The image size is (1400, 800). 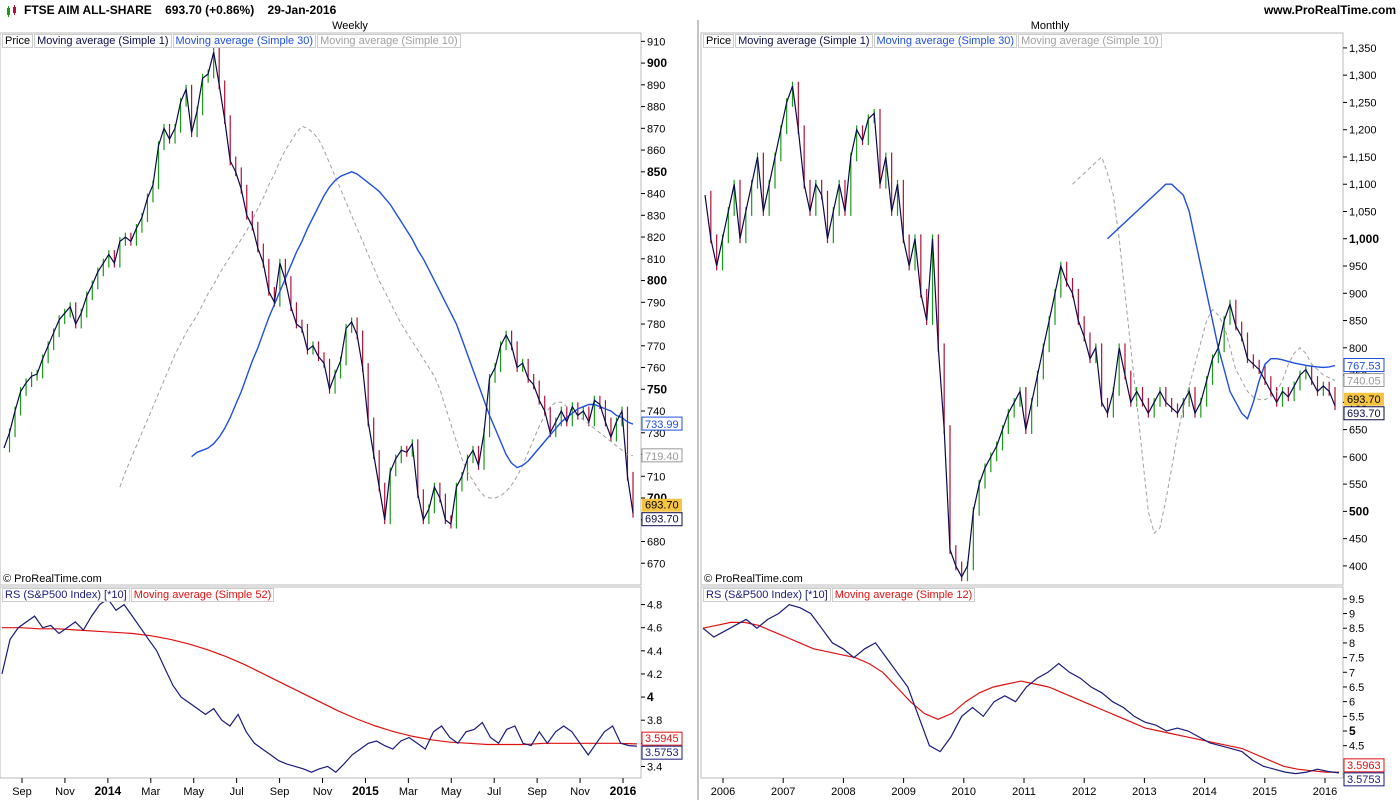 What do you see at coordinates (302, 10) in the screenshot?
I see `quote-date: 29-Jan-2016` at bounding box center [302, 10].